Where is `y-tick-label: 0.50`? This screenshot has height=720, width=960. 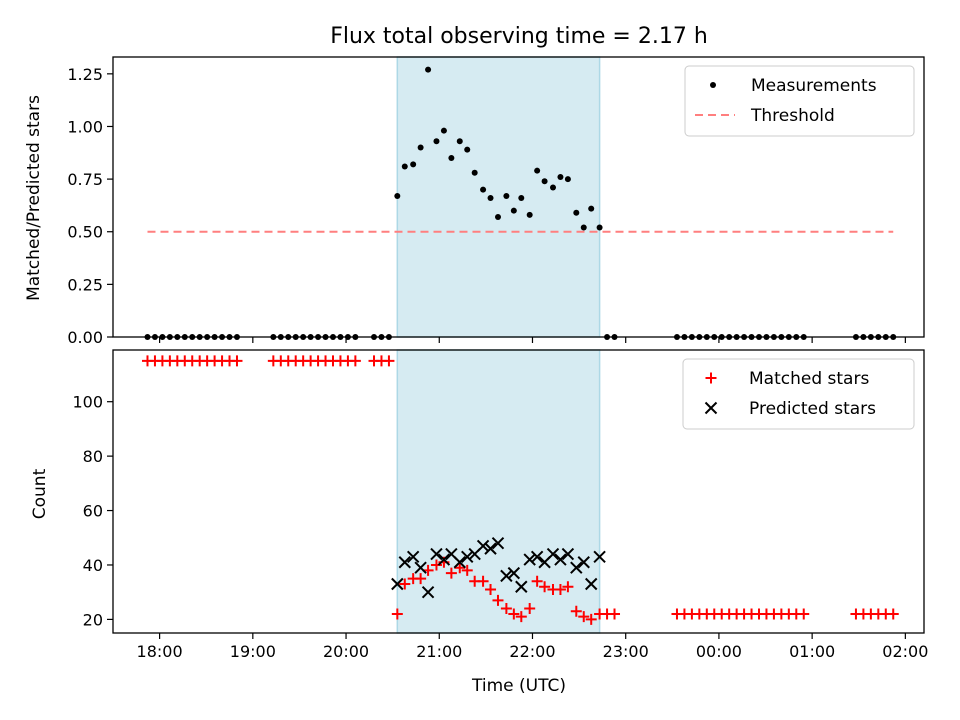 y-tick-label: 0.50 is located at coordinates (85, 232).